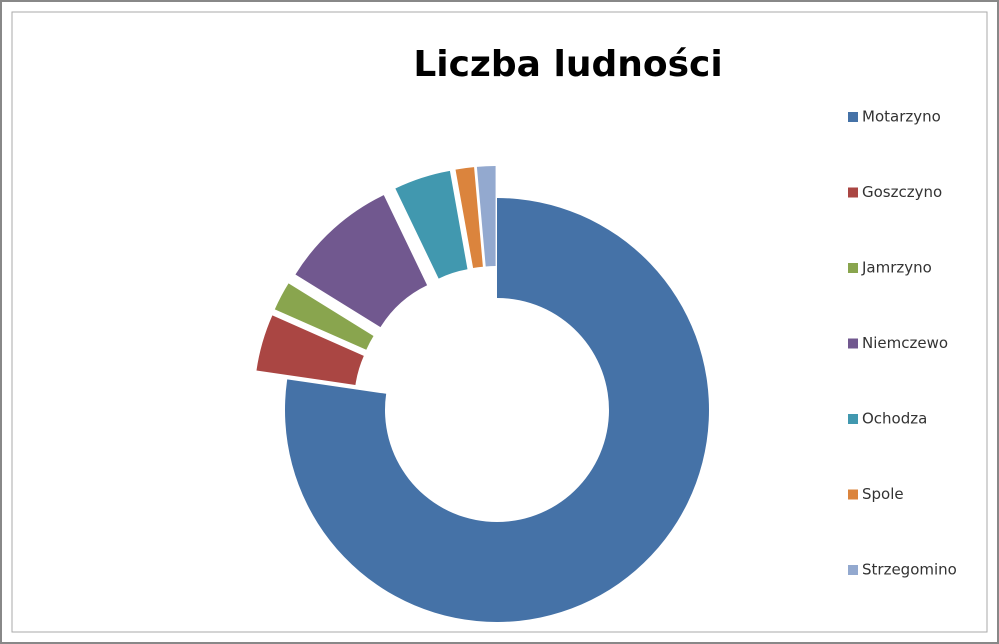 This screenshot has width=999, height=644. What do you see at coordinates (901, 117) in the screenshot?
I see `legend-label: Motarzyno` at bounding box center [901, 117].